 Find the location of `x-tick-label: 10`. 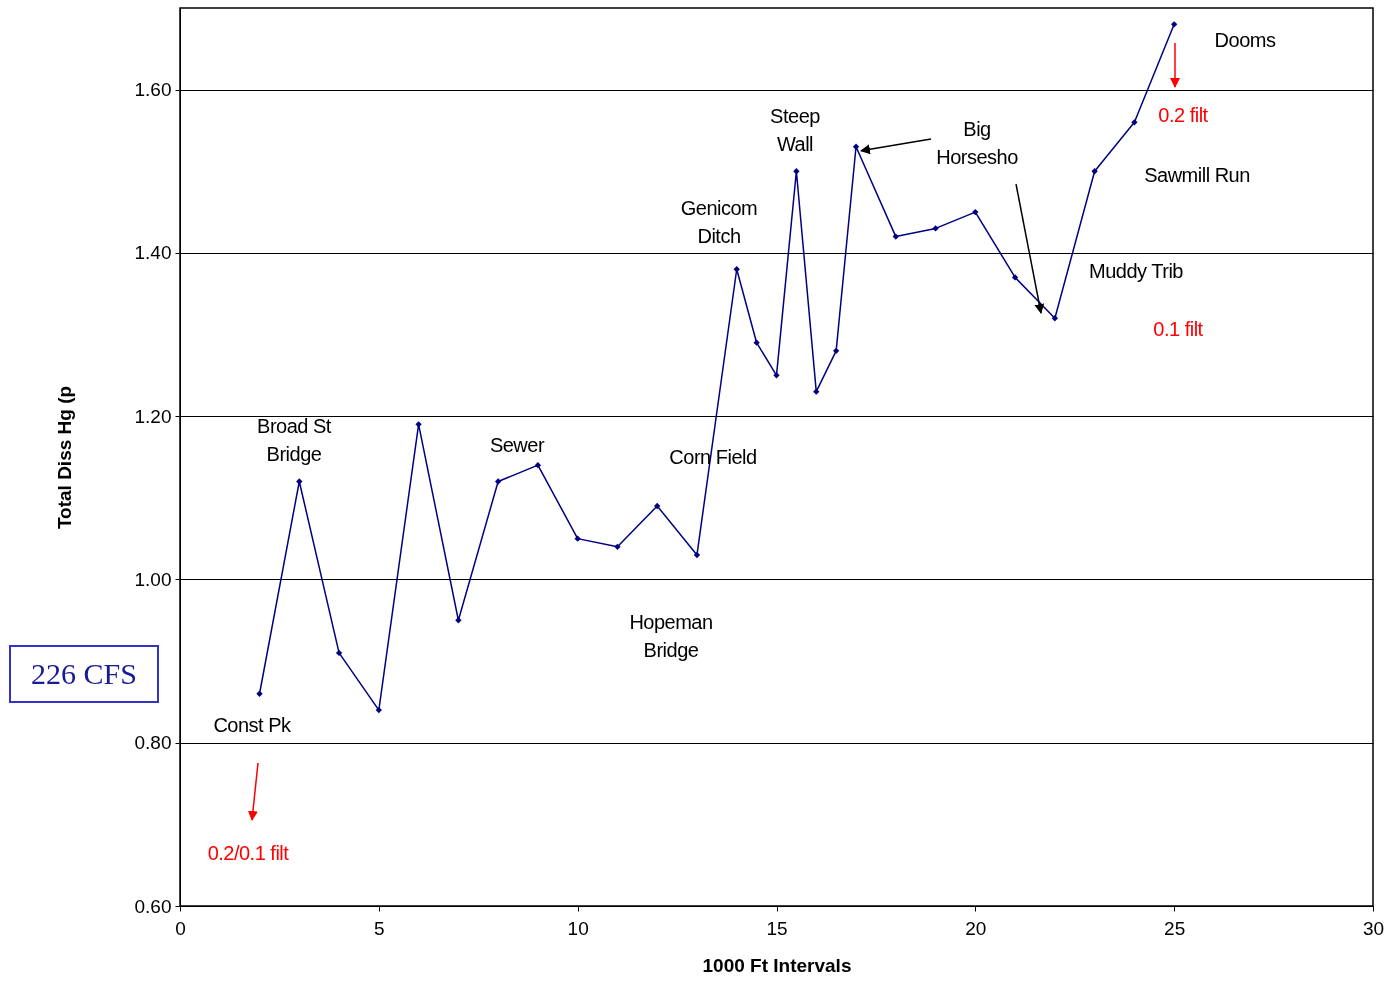

x-tick-label: 10 is located at coordinates (578, 928).